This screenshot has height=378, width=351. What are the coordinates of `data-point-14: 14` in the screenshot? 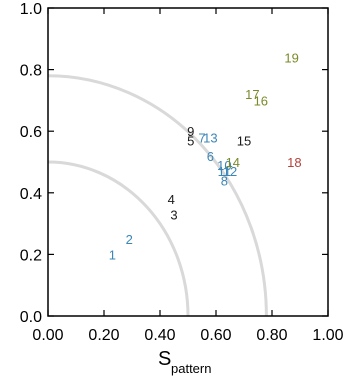 It's located at (233, 162).